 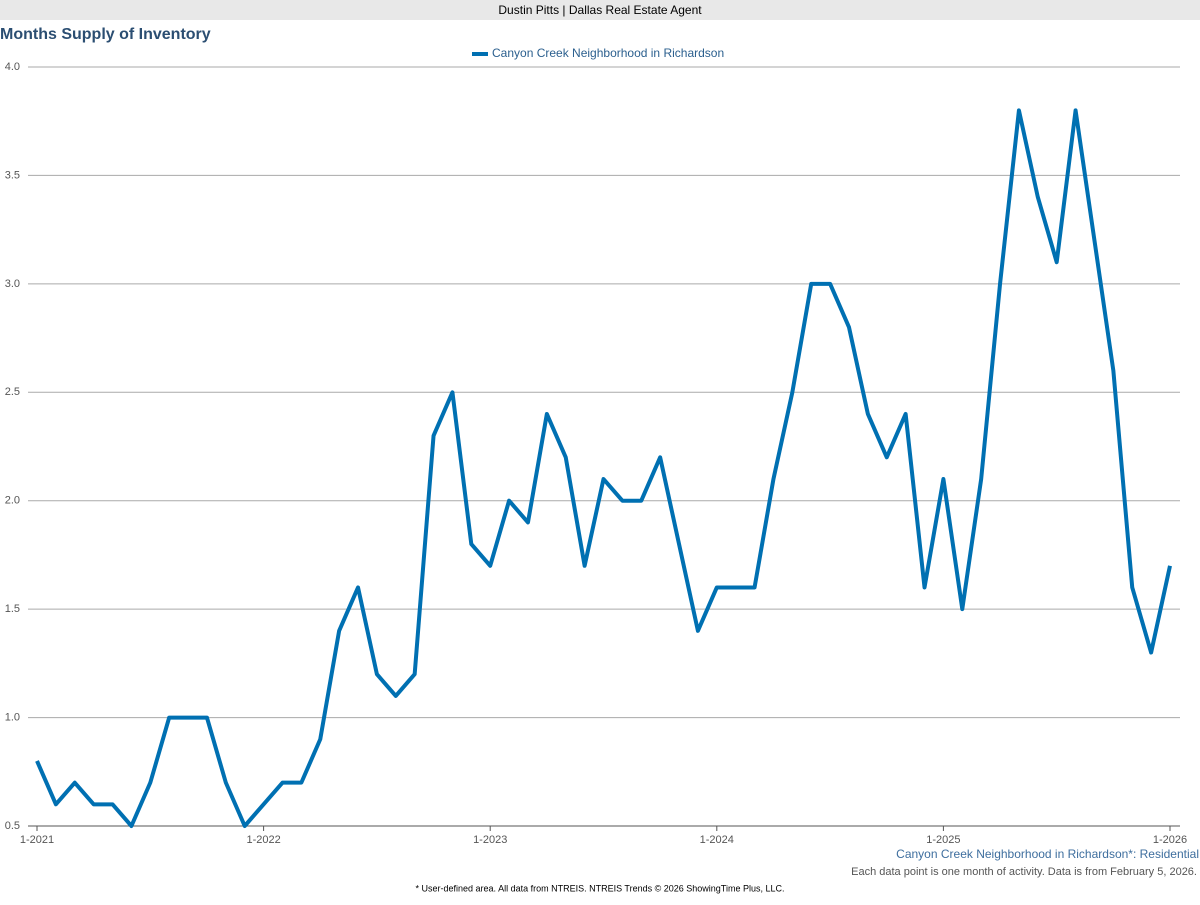 What do you see at coordinates (263, 840) in the screenshot?
I see `x-tick-label: 1-2022` at bounding box center [263, 840].